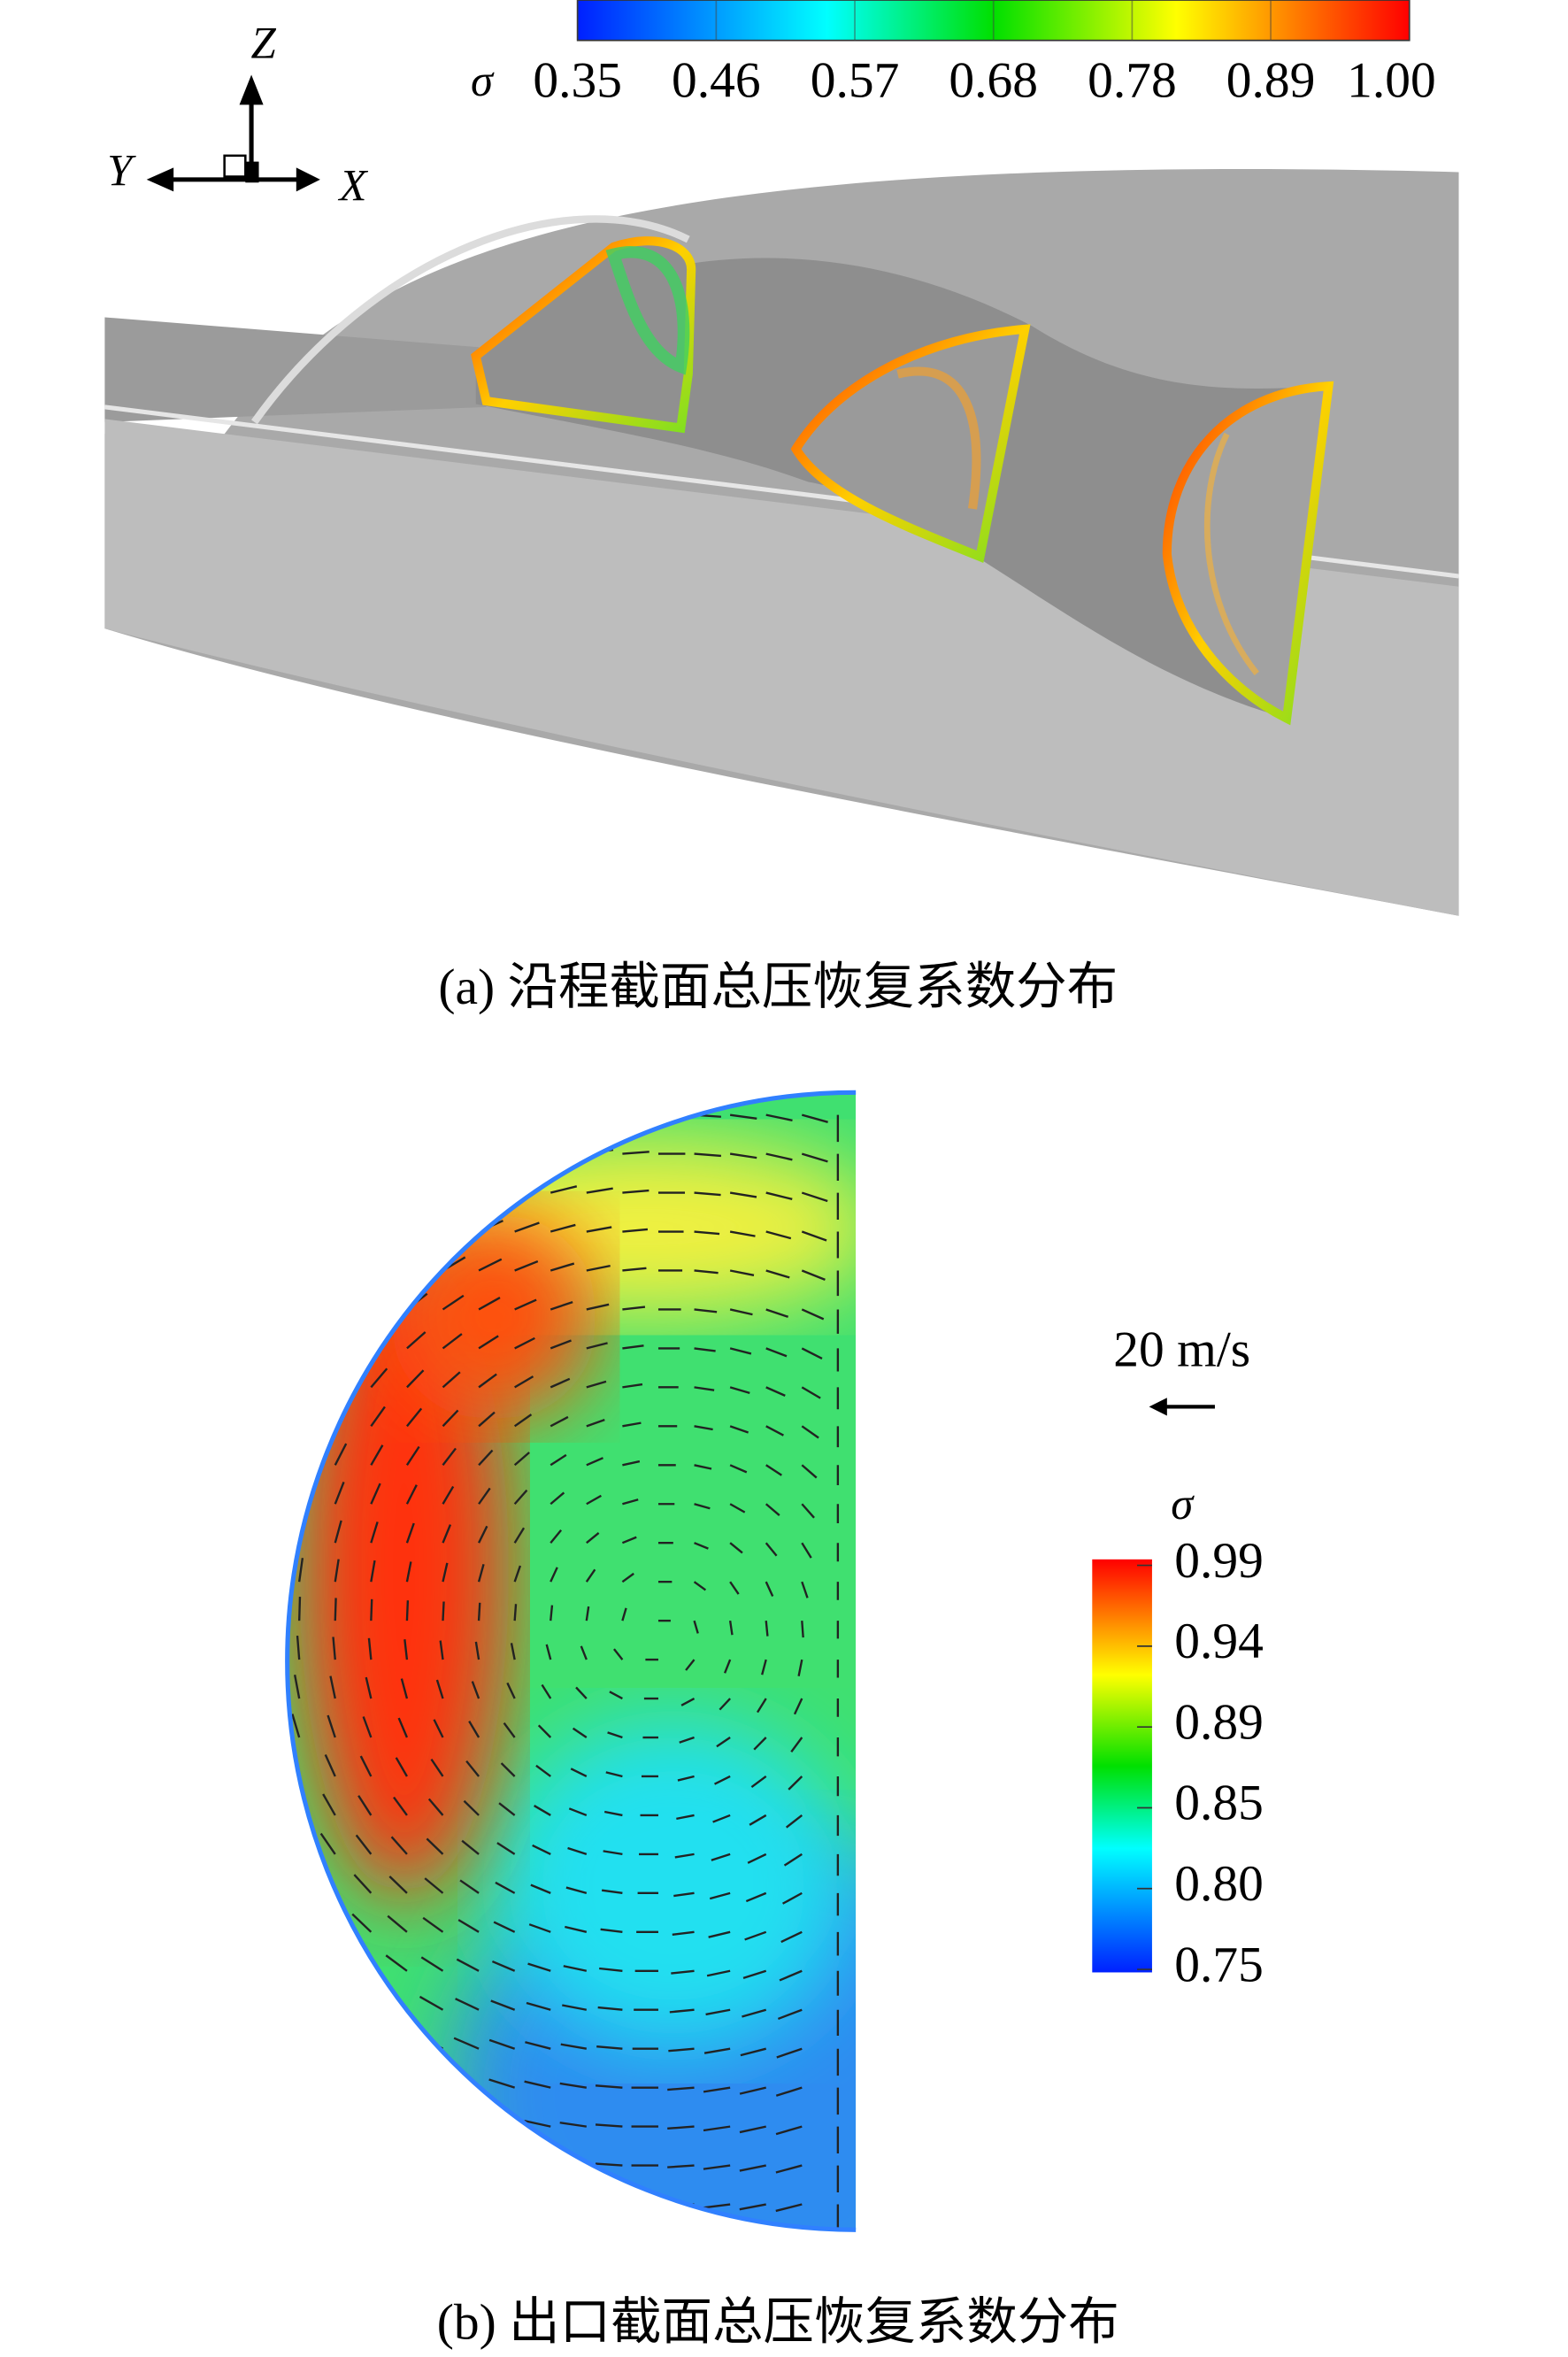 The image size is (1568, 2357). What do you see at coordinates (1182, 1407) in the screenshot?
I see `vector-scale-arrow` at bounding box center [1182, 1407].